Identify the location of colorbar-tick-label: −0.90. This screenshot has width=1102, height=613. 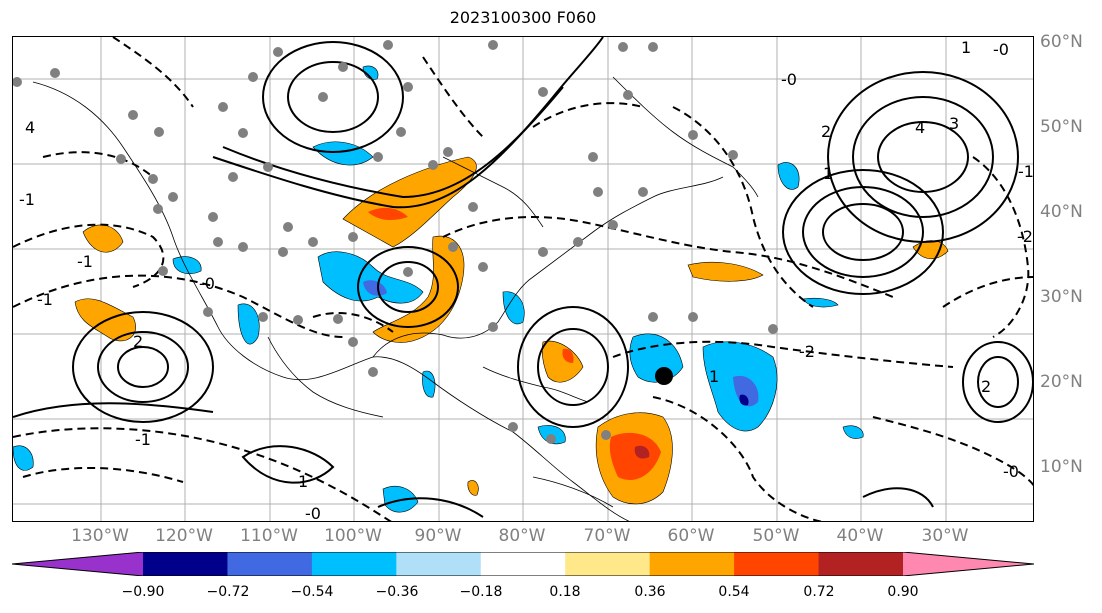
(143, 592).